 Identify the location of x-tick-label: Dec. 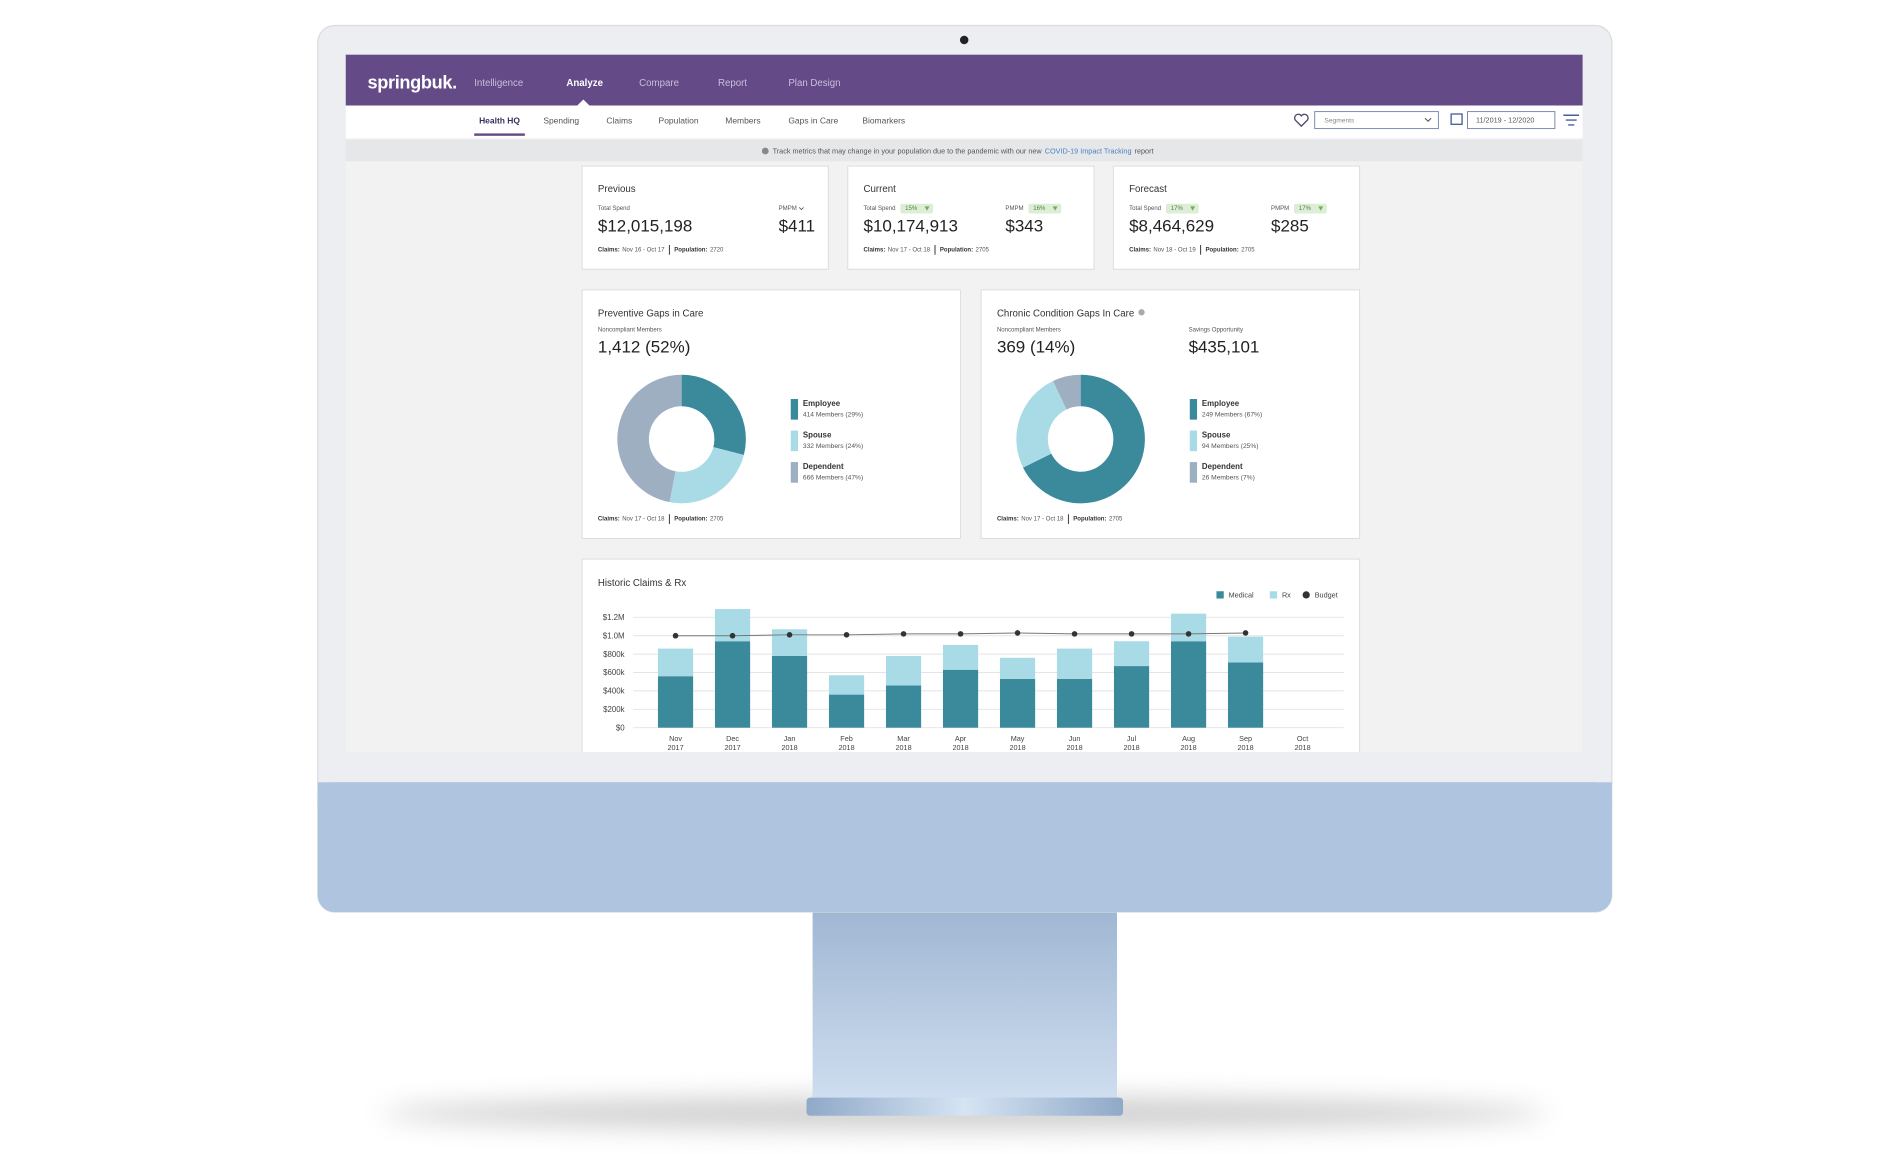
(732, 738).